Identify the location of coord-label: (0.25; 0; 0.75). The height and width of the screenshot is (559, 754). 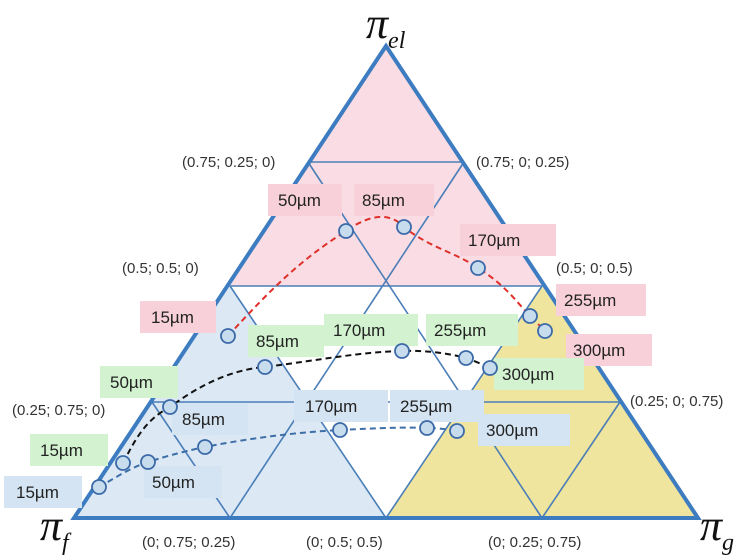
(676, 401).